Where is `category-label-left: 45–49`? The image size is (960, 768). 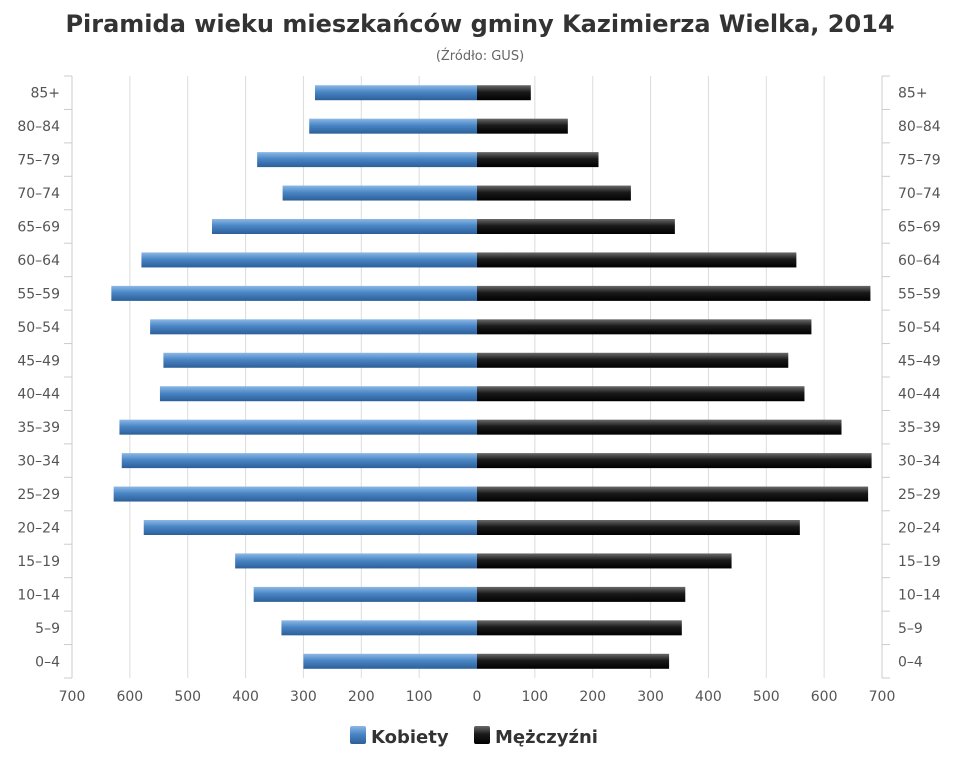 category-label-left: 45–49 is located at coordinates (38, 361).